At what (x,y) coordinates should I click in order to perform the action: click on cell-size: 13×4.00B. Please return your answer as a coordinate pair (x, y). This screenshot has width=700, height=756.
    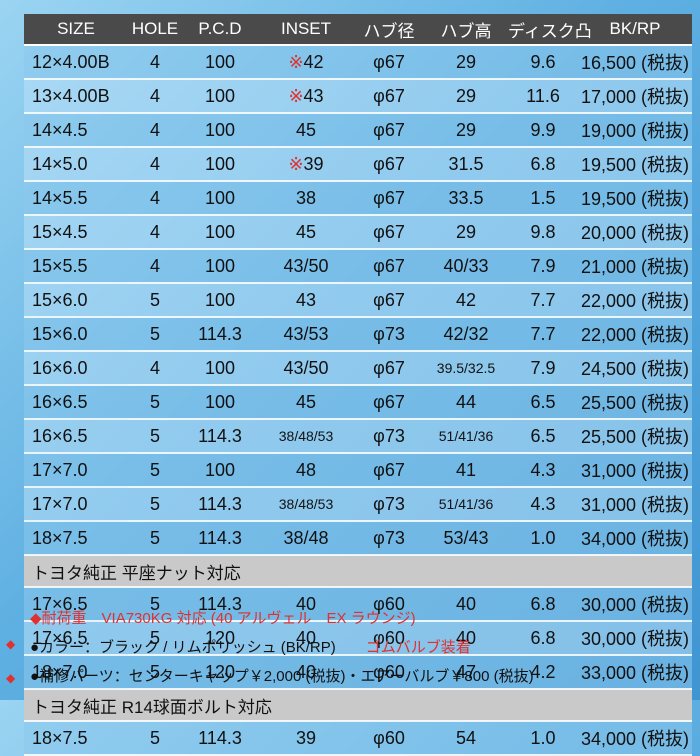
    Looking at the image, I should click on (76, 96).